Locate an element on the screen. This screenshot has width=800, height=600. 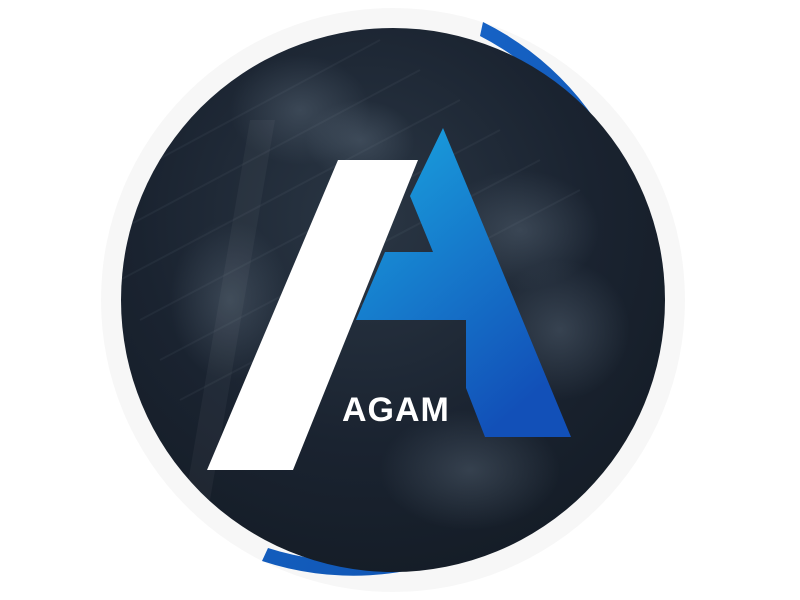
letter-a-right-stroke is located at coordinates (463, 282).